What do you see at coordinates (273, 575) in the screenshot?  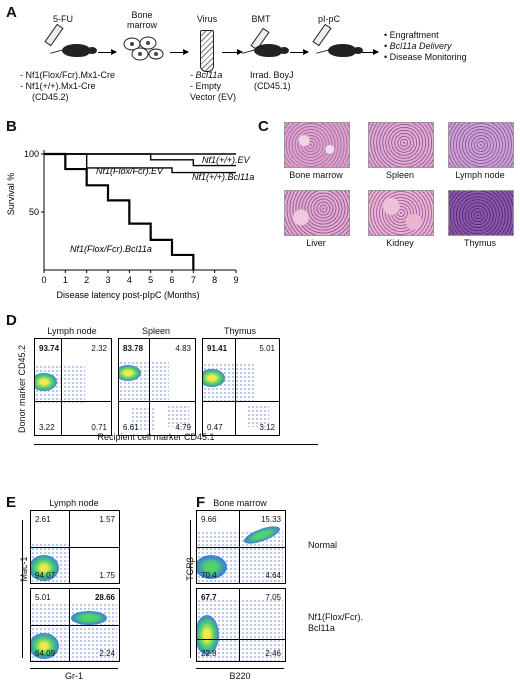 I see `quadrant-value: 4.64` at bounding box center [273, 575].